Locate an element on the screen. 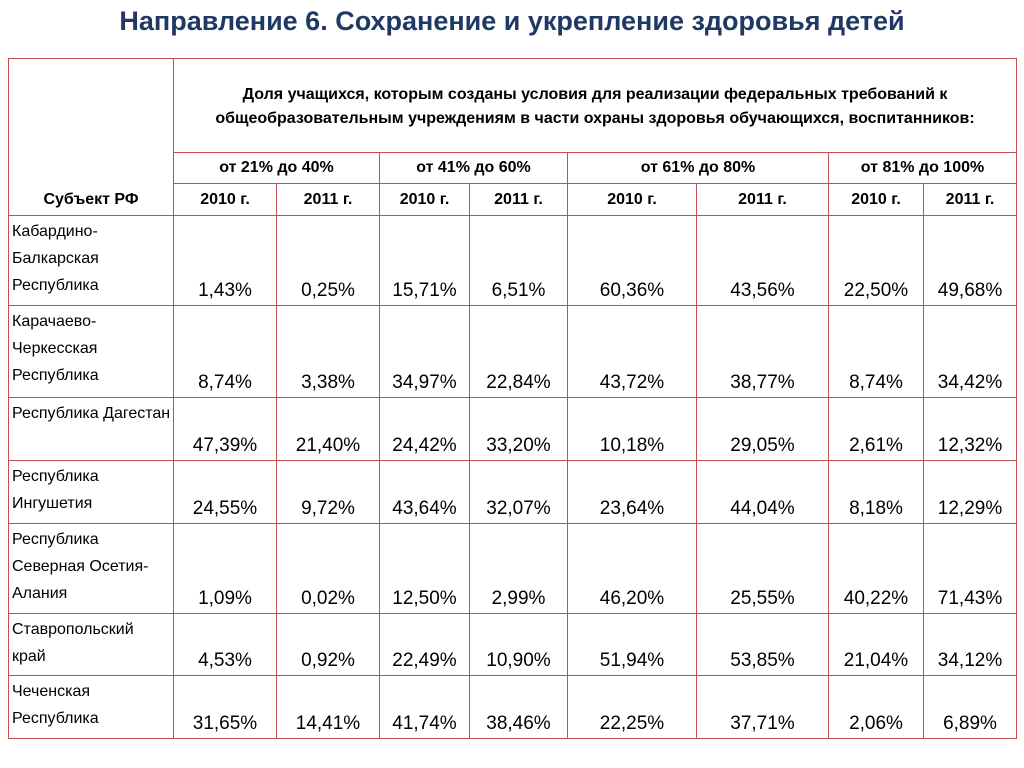 The image size is (1024, 768). value-cell: 6,51% is located at coordinates (518, 260).